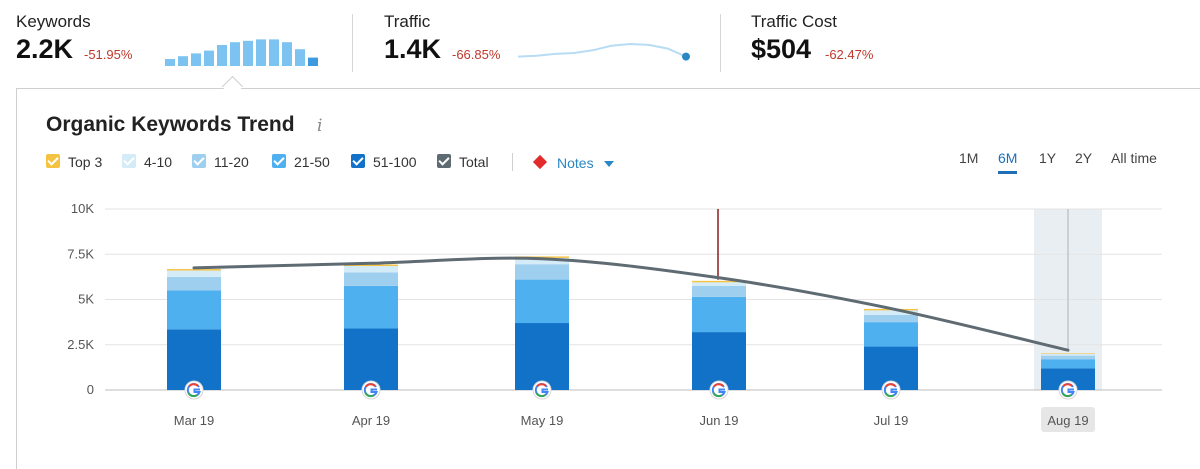  I want to click on range-tab-all-time: All time, so click(1134, 158).